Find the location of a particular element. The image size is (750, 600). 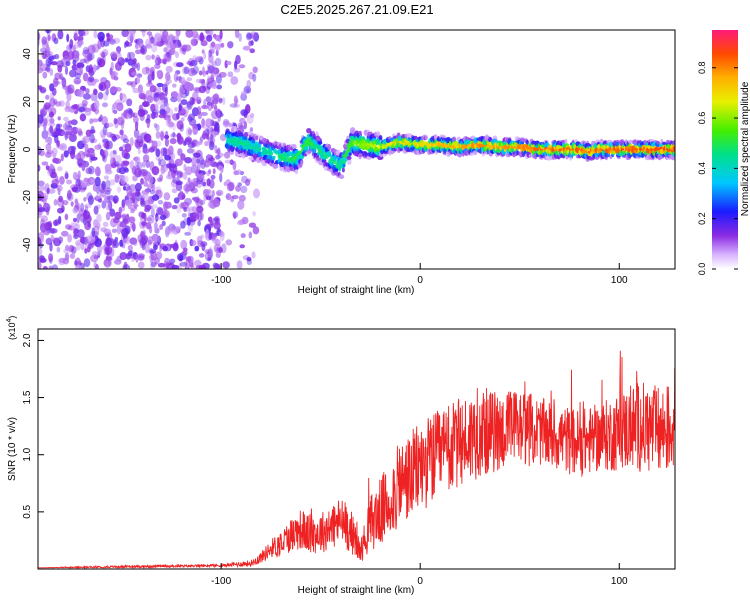

x-tick-label: 100 is located at coordinates (619, 280).